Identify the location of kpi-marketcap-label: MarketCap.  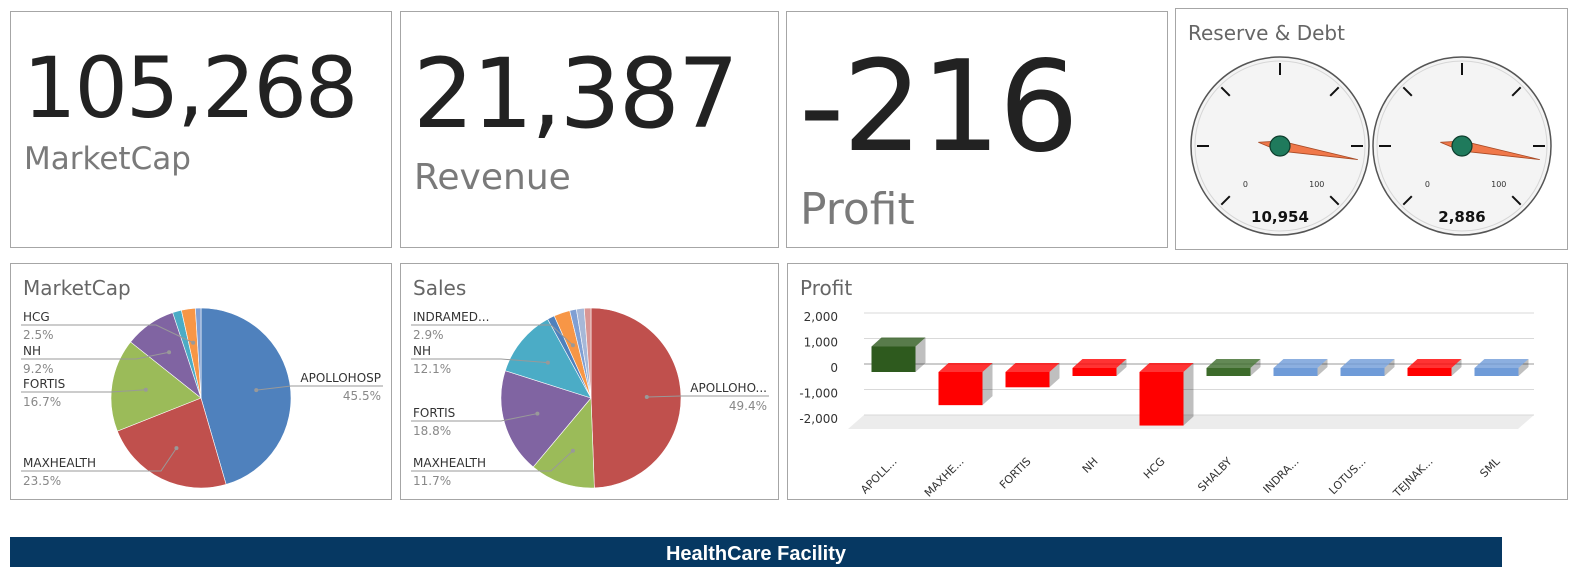
(107, 159).